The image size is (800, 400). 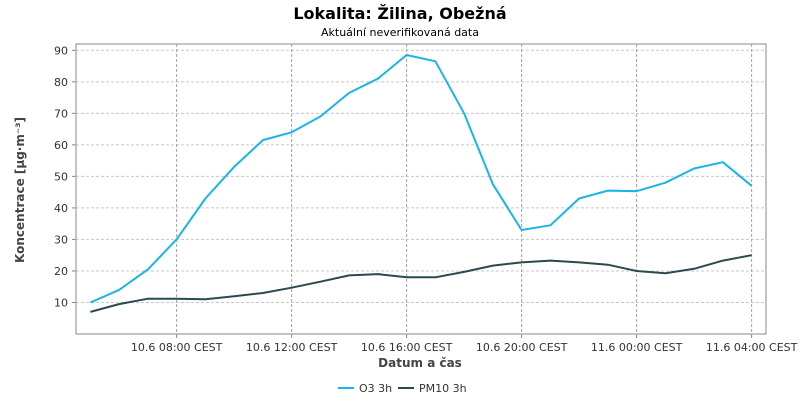 I want to click on y-tick-label: 20, so click(x=61, y=271).